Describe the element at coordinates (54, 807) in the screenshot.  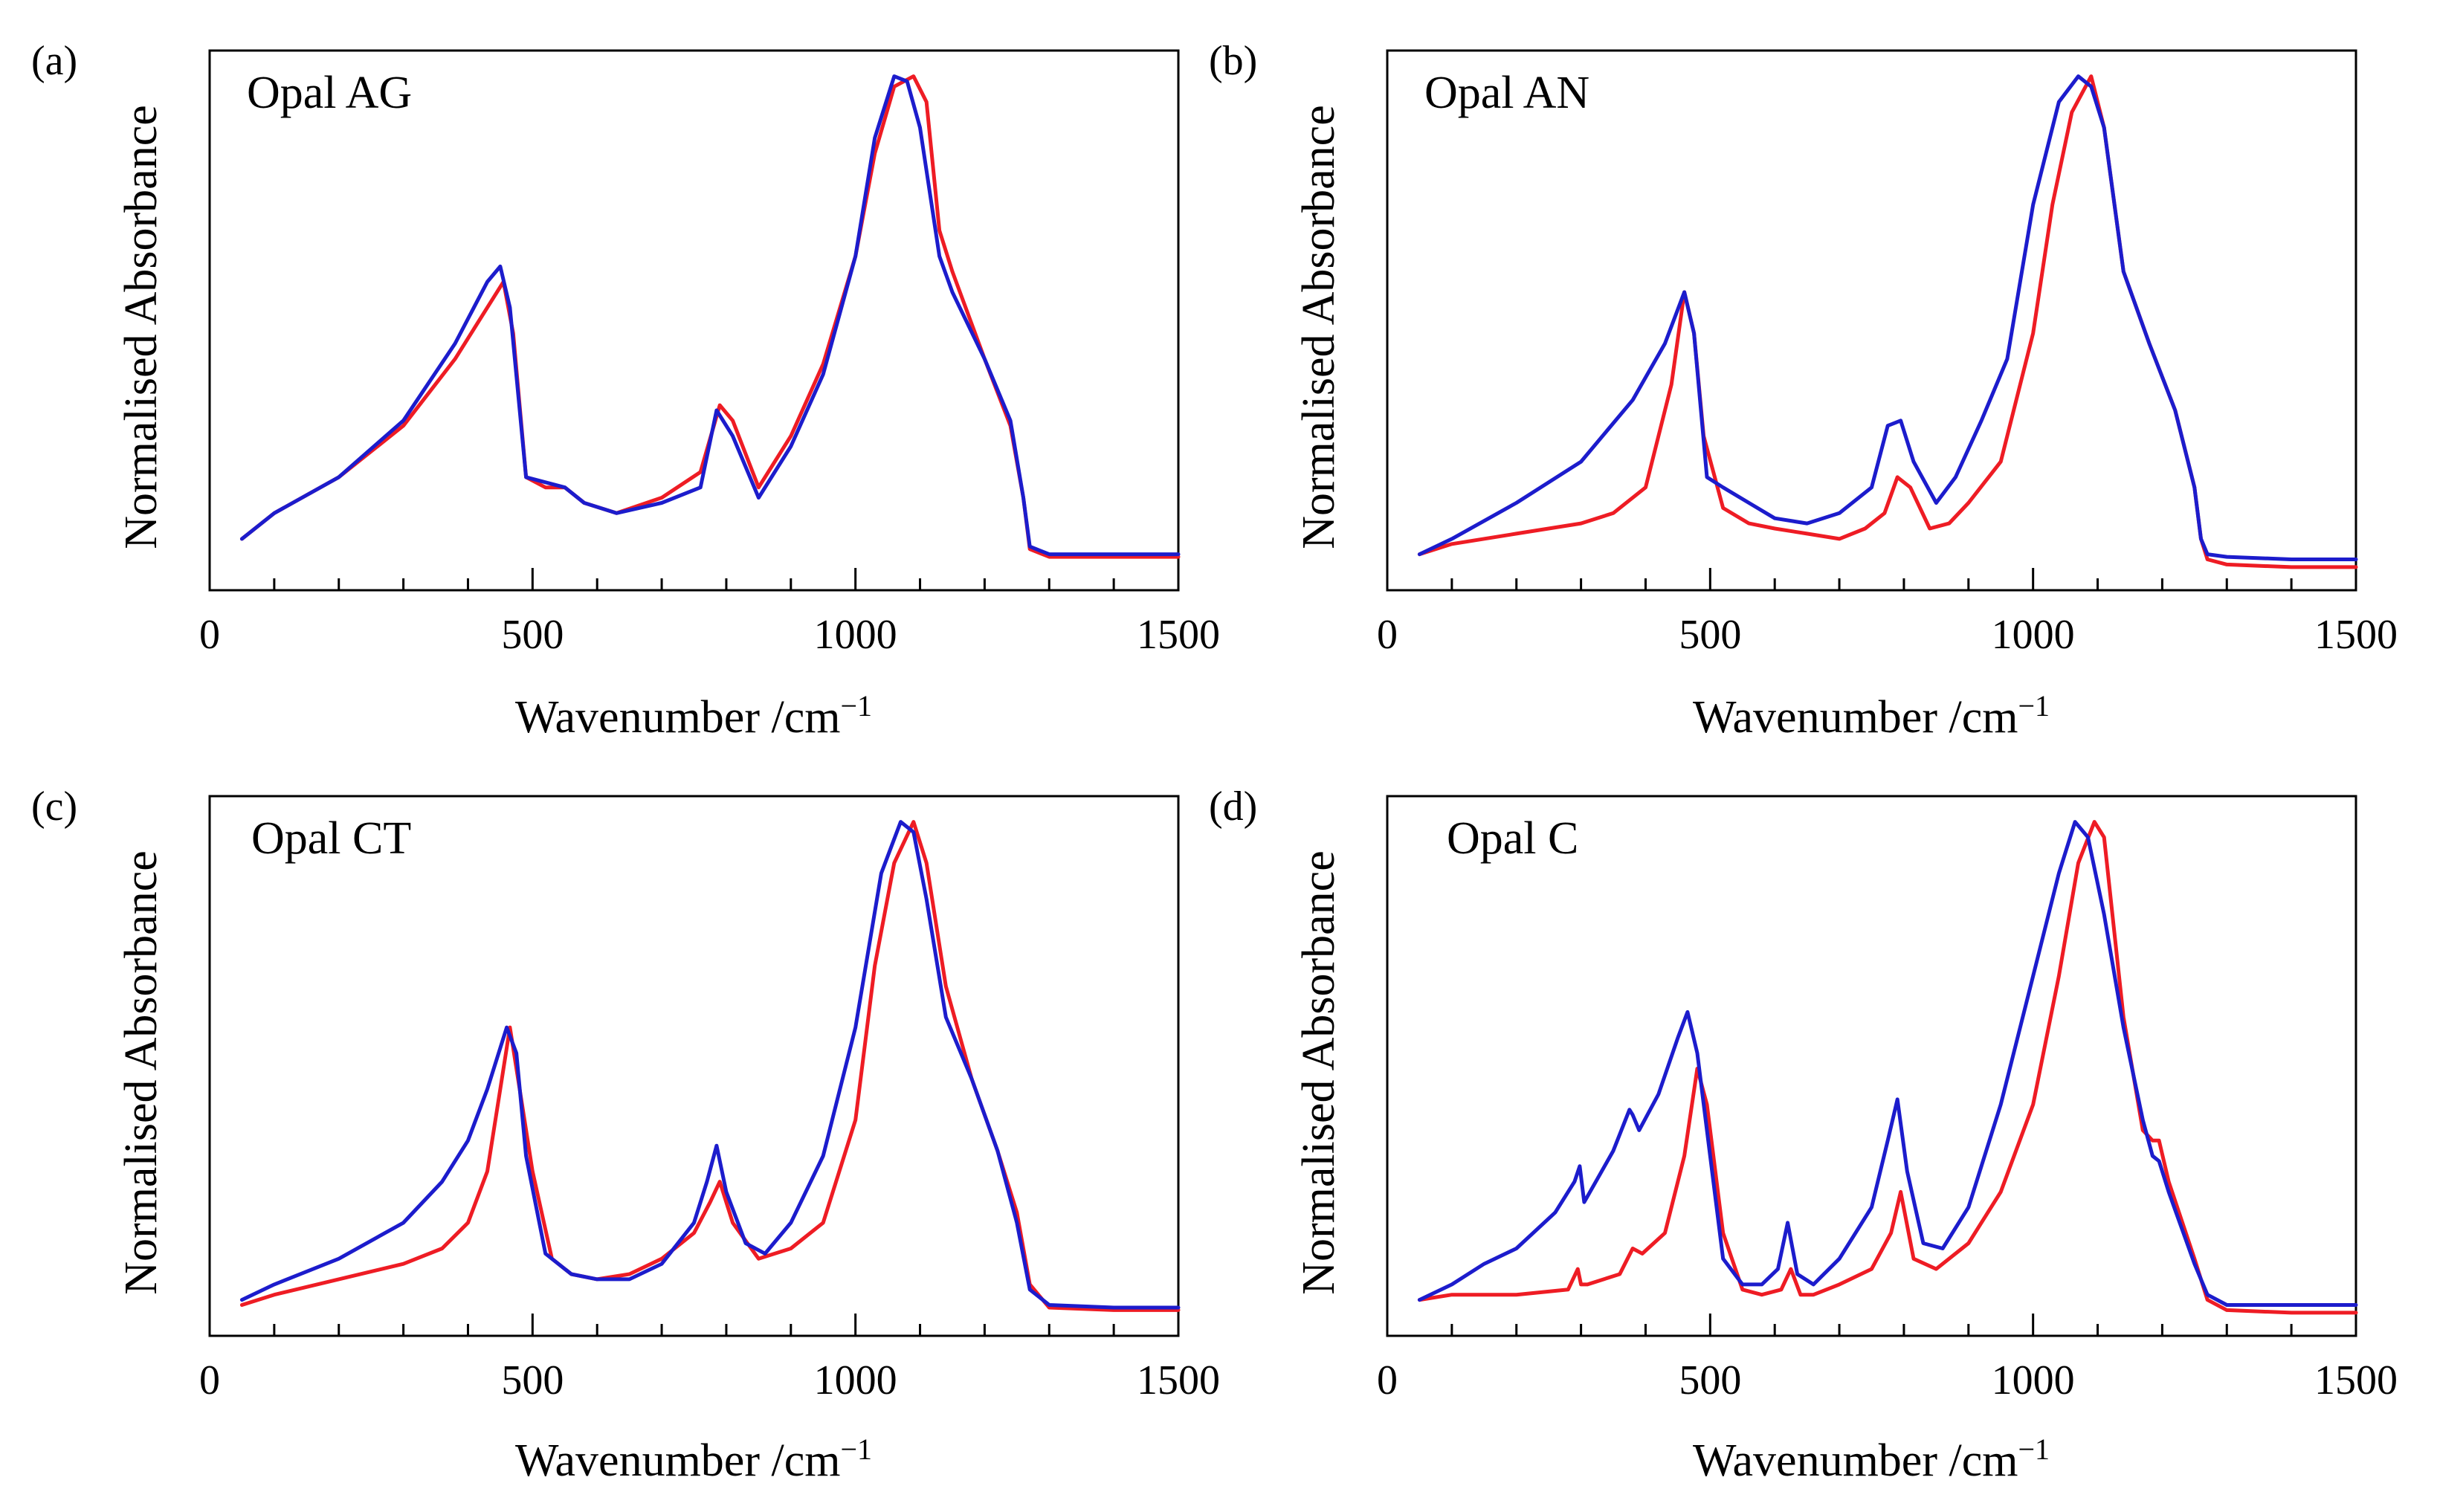
I see `panel-letter: (c)` at that location.